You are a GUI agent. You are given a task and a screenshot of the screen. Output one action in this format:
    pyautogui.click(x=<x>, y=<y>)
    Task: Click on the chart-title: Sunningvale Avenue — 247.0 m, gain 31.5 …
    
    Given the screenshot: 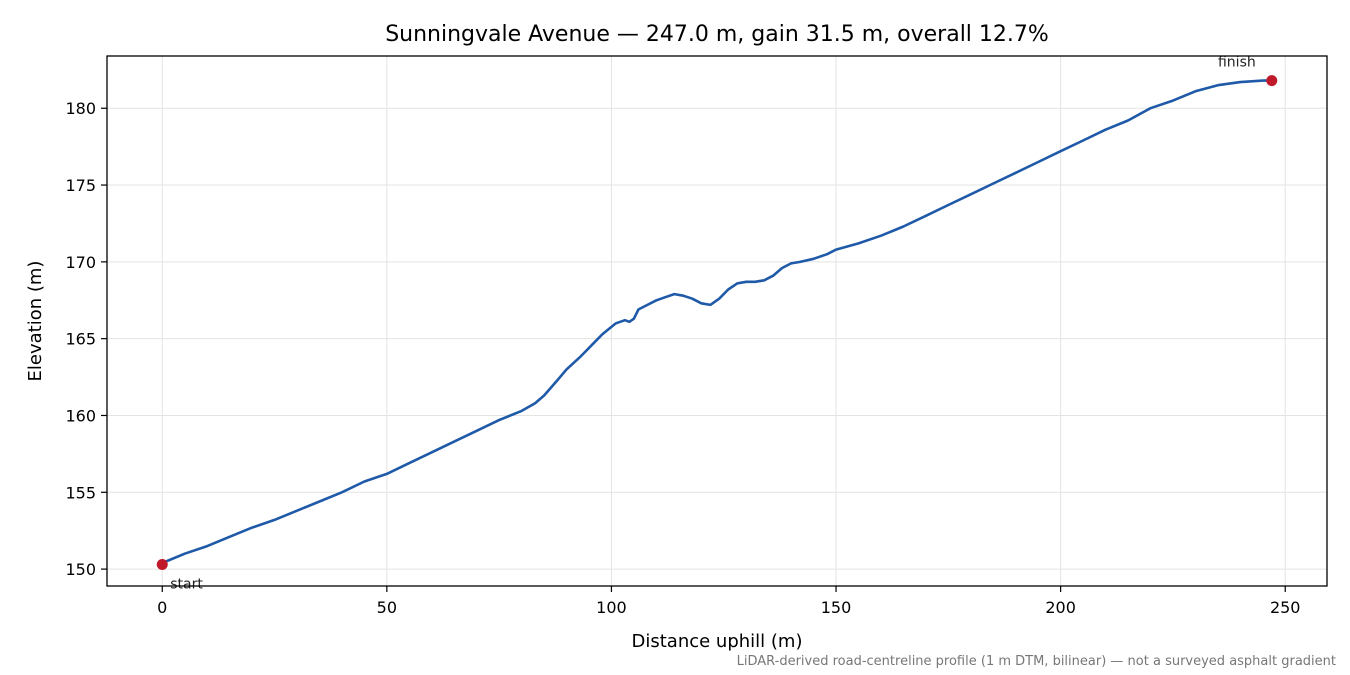 What is the action you would take?
    pyautogui.click(x=717, y=34)
    